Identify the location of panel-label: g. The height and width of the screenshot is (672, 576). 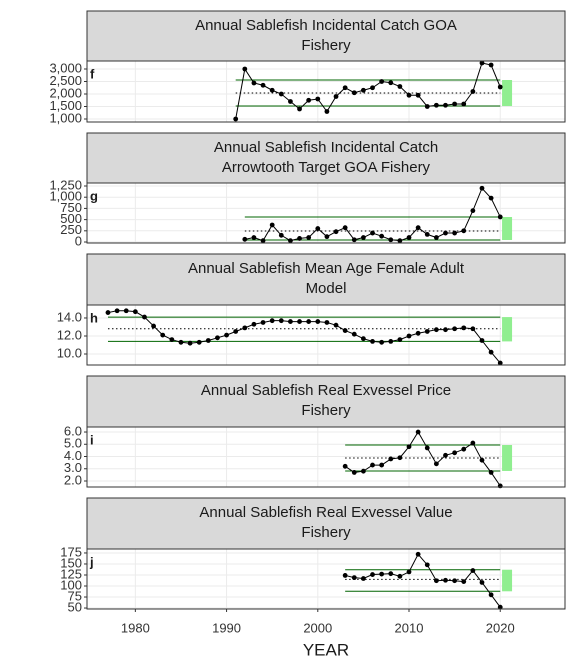
(94, 195).